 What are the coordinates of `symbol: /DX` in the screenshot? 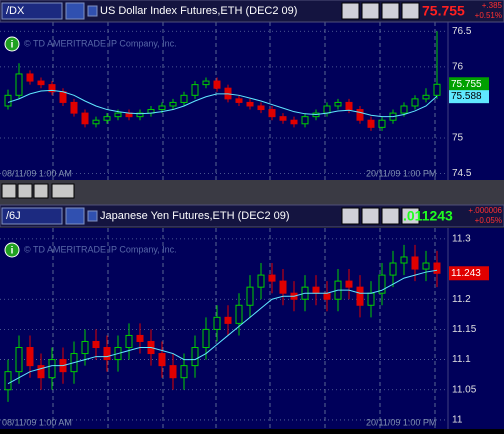 It's located at (15, 11).